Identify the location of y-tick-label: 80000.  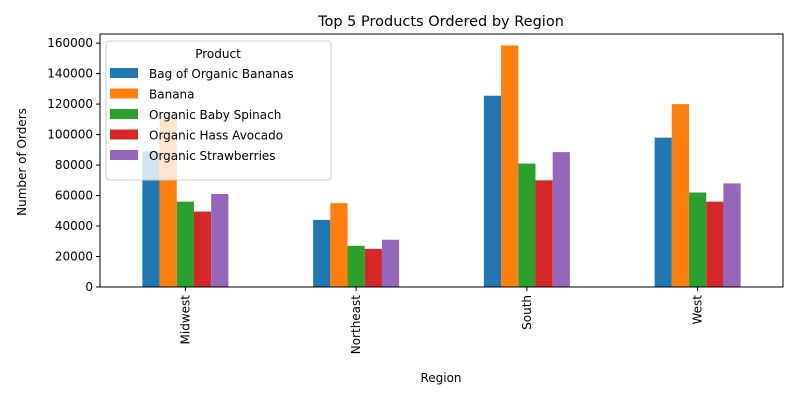
(74, 165).